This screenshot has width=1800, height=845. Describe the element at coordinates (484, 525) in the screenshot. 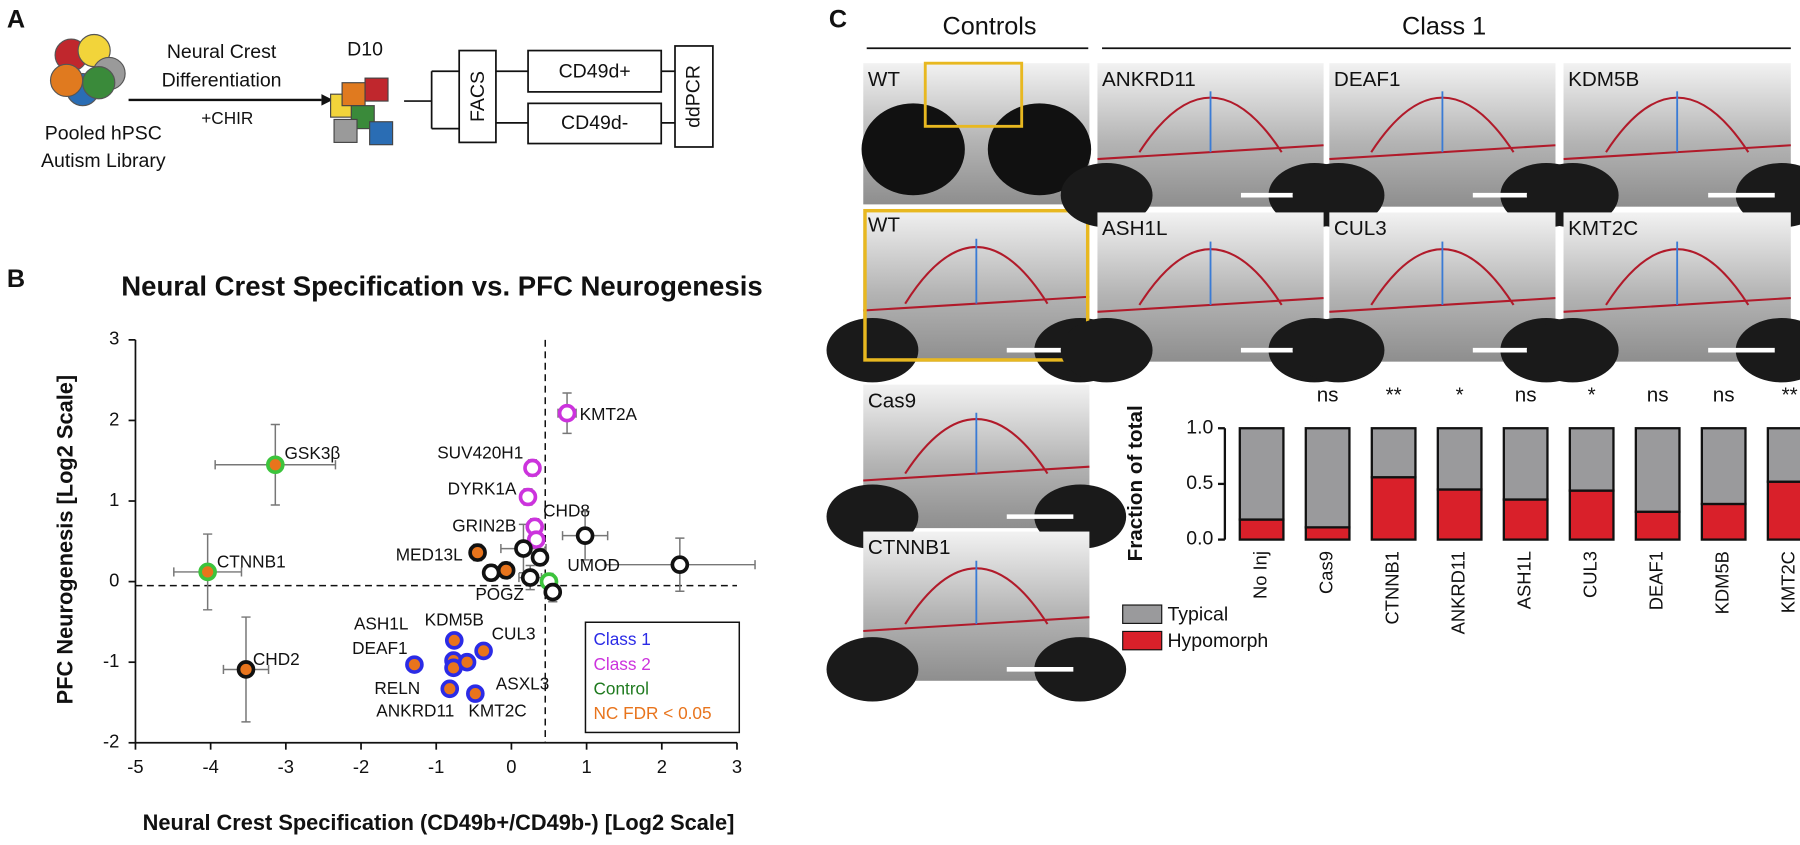

I see `point-label: GRIN2B` at that location.